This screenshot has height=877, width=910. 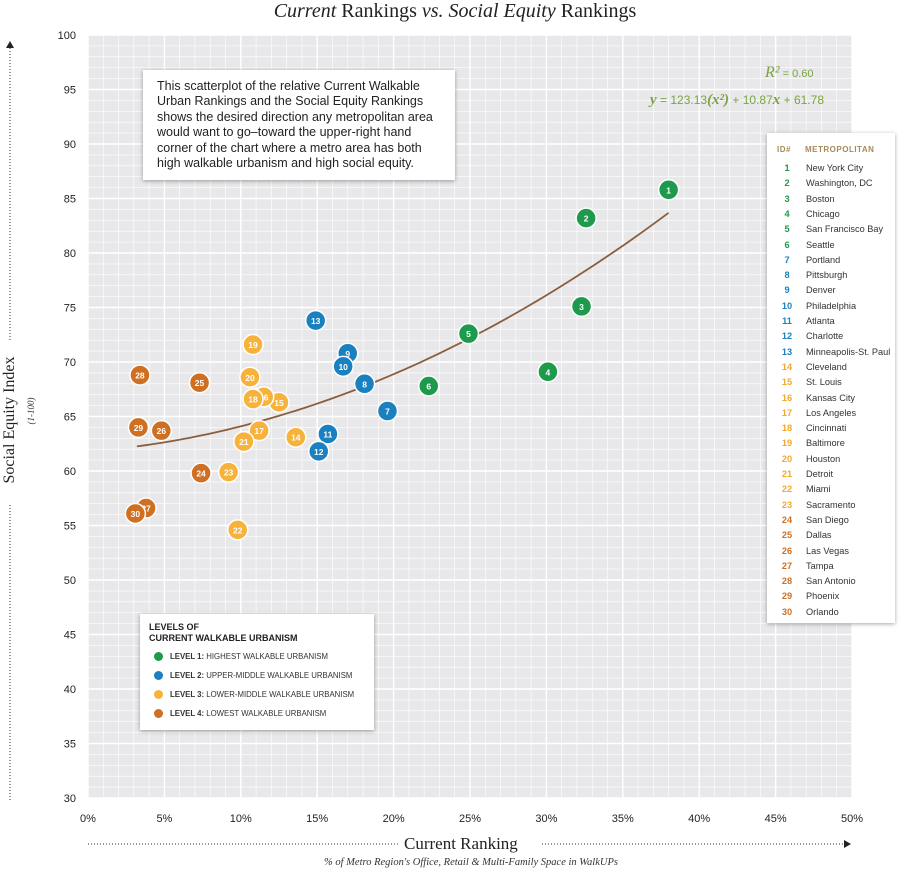 I want to click on point-label: 16, so click(x=264, y=397).